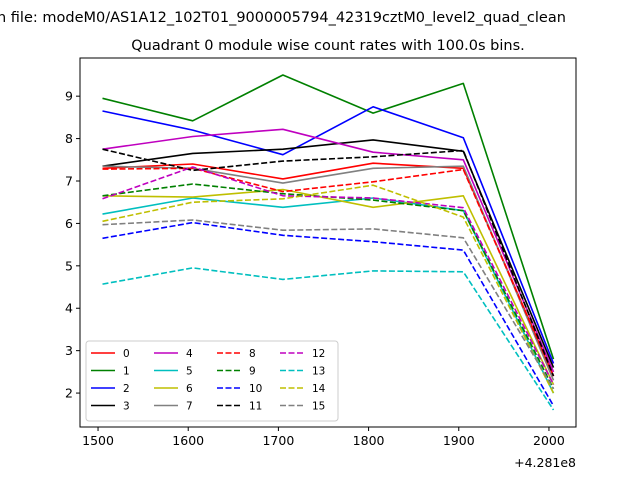 The height and width of the screenshot is (480, 640). Describe the element at coordinates (318, 354) in the screenshot. I see `legend-label-12: 12` at that location.